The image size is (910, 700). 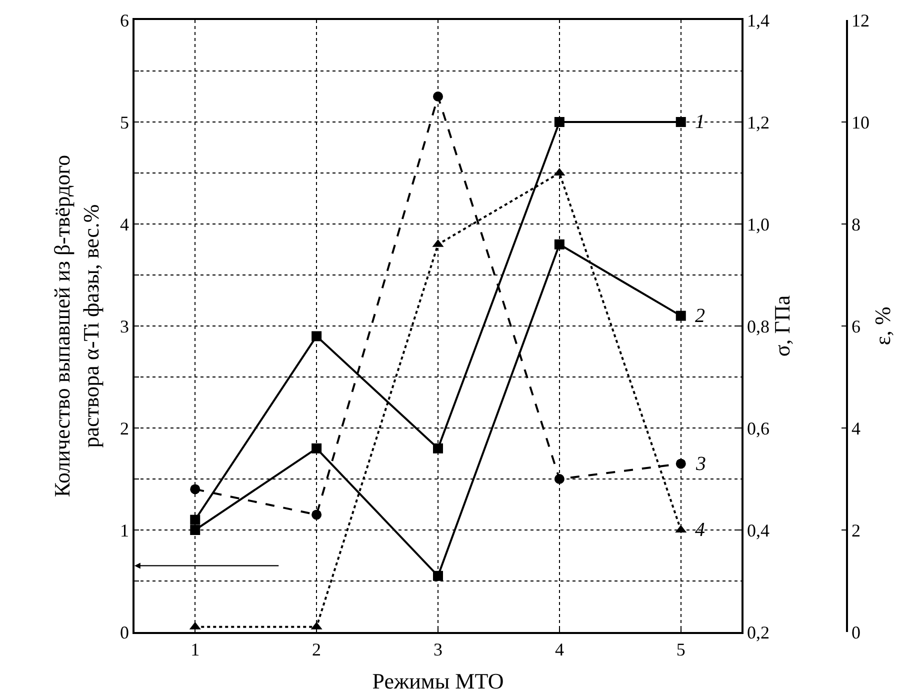 I want to click on y-axis-title: Количество выпавшей из β-твёрдого раствора α-Ti фазы, вес.%, so click(x=77, y=326).